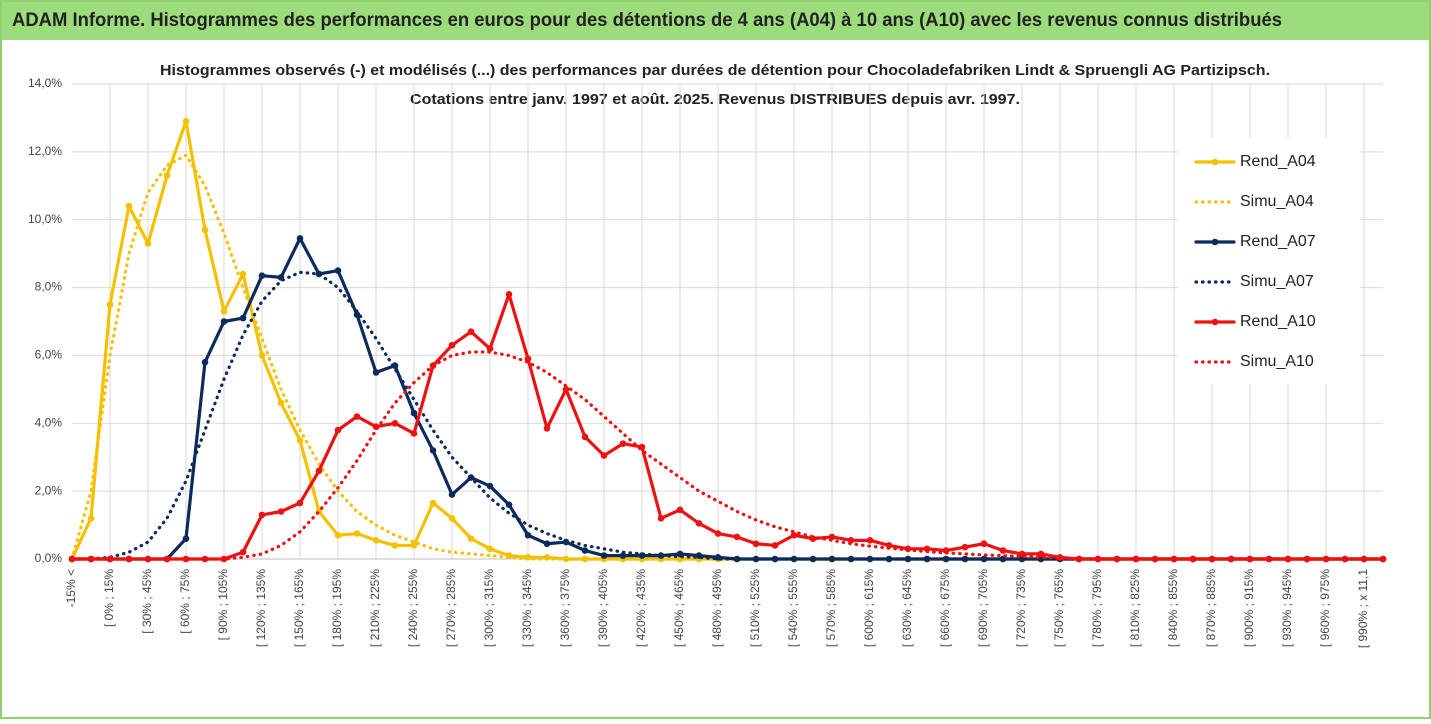 The image size is (1431, 724). Describe the element at coordinates (1363, 608) in the screenshot. I see `x-tick-label: [ 990% ; x 11,1` at that location.